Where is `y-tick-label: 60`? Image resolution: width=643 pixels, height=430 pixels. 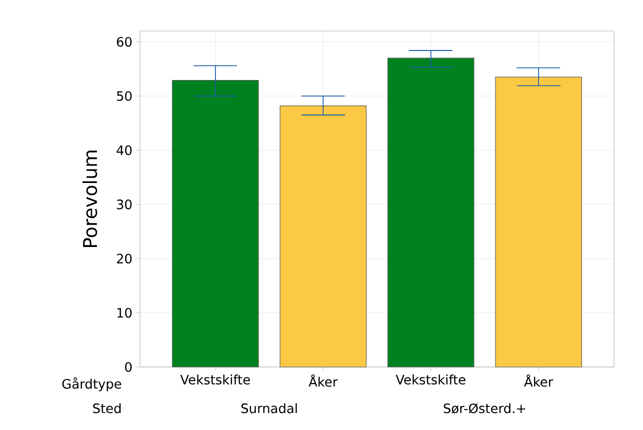
y-tick-label: 60 is located at coordinates (124, 41).